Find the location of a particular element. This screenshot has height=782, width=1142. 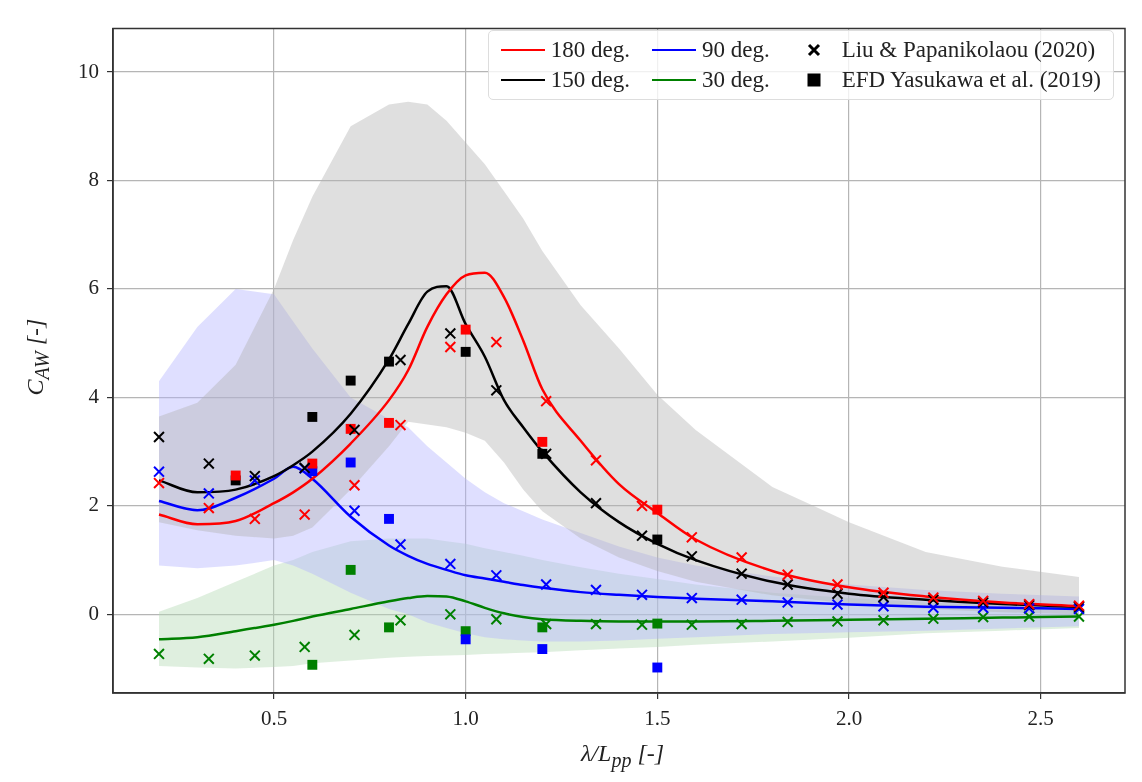

legend-label: Liu & Papanikolaou (2020) is located at coordinates (968, 50).